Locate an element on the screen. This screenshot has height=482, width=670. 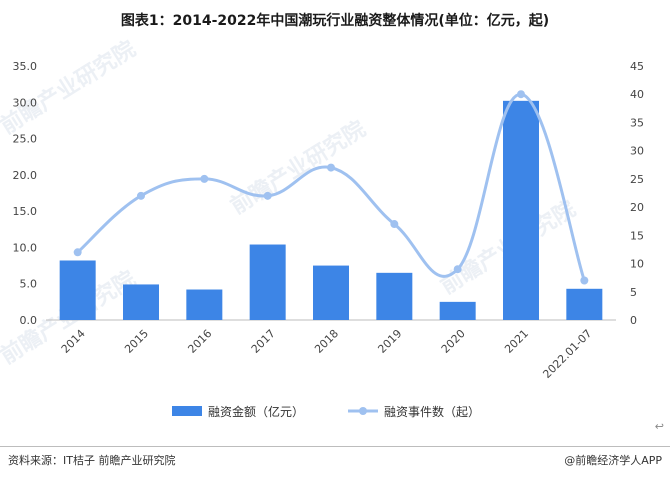
right-tick-label: 45 is located at coordinates (637, 66).